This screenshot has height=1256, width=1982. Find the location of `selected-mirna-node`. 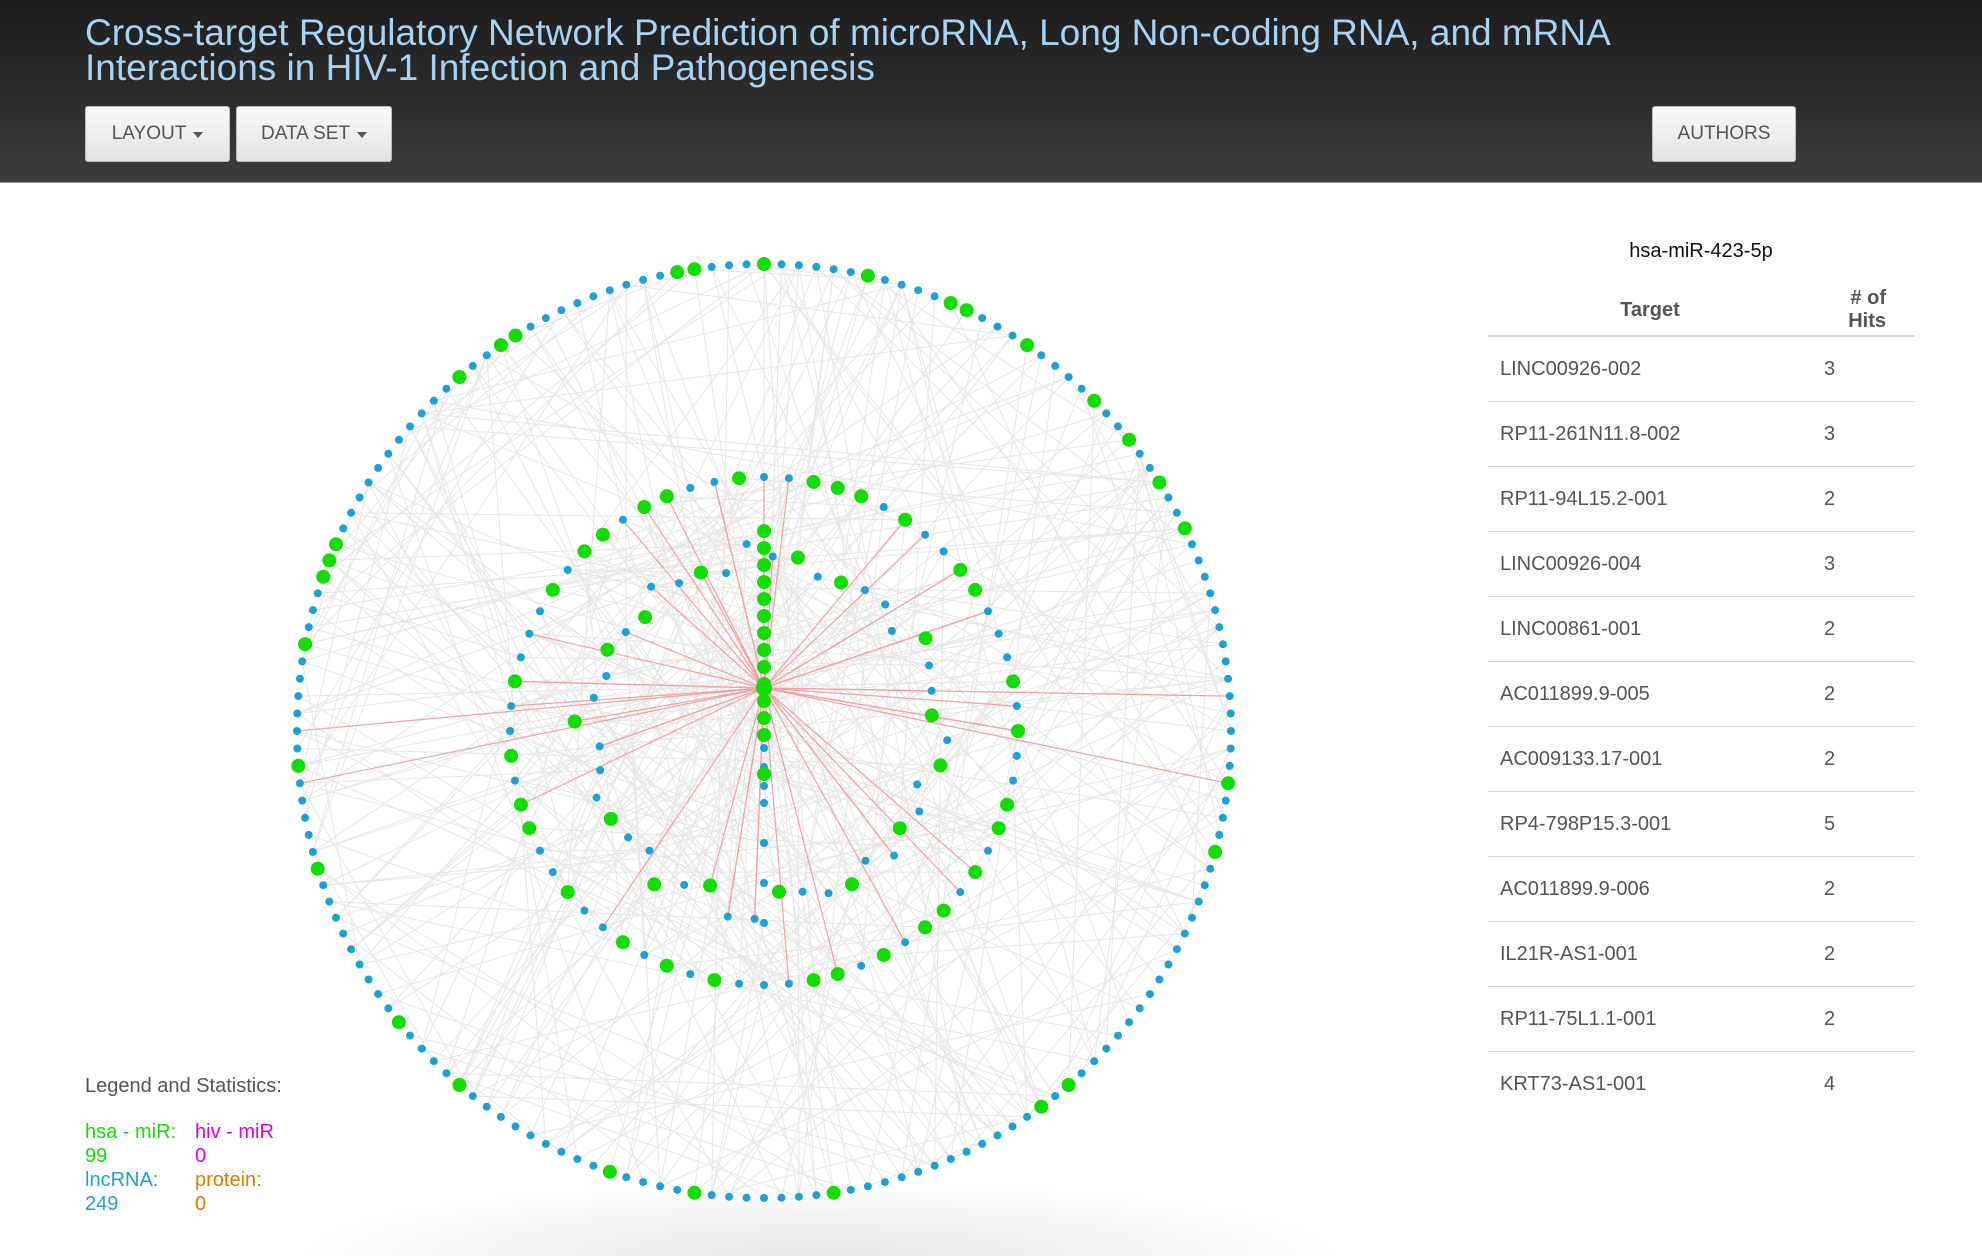

selected-mirna-node is located at coordinates (764, 688).